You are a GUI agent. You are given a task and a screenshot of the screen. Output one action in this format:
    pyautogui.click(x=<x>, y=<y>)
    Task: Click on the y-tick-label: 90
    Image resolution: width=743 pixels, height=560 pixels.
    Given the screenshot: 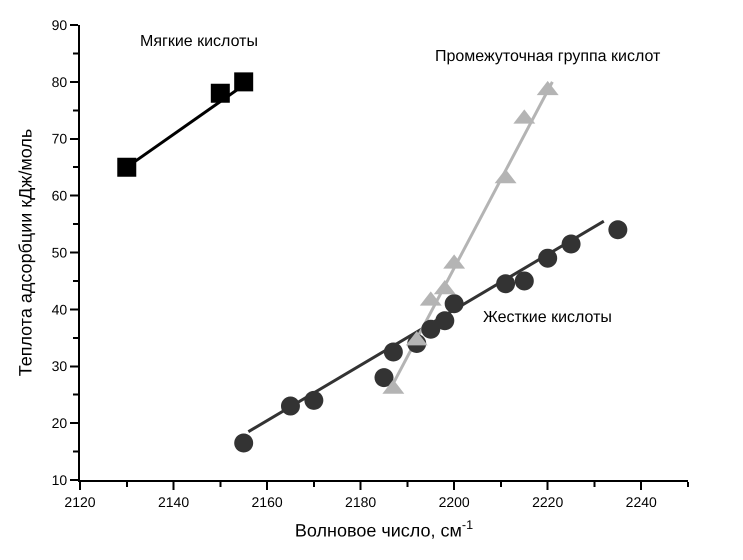 What is the action you would take?
    pyautogui.click(x=60, y=24)
    